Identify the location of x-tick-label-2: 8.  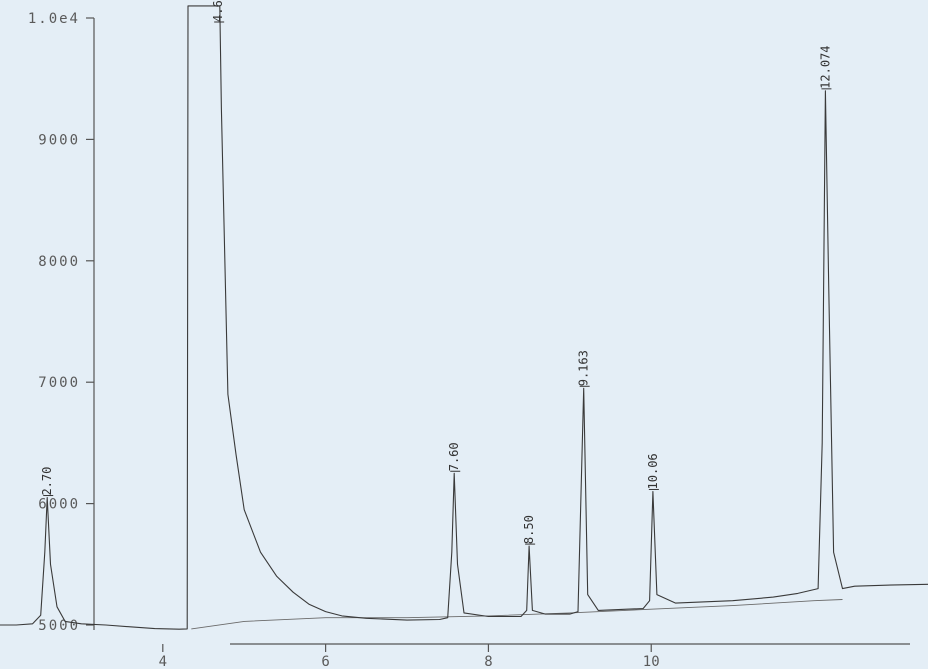
(488, 661).